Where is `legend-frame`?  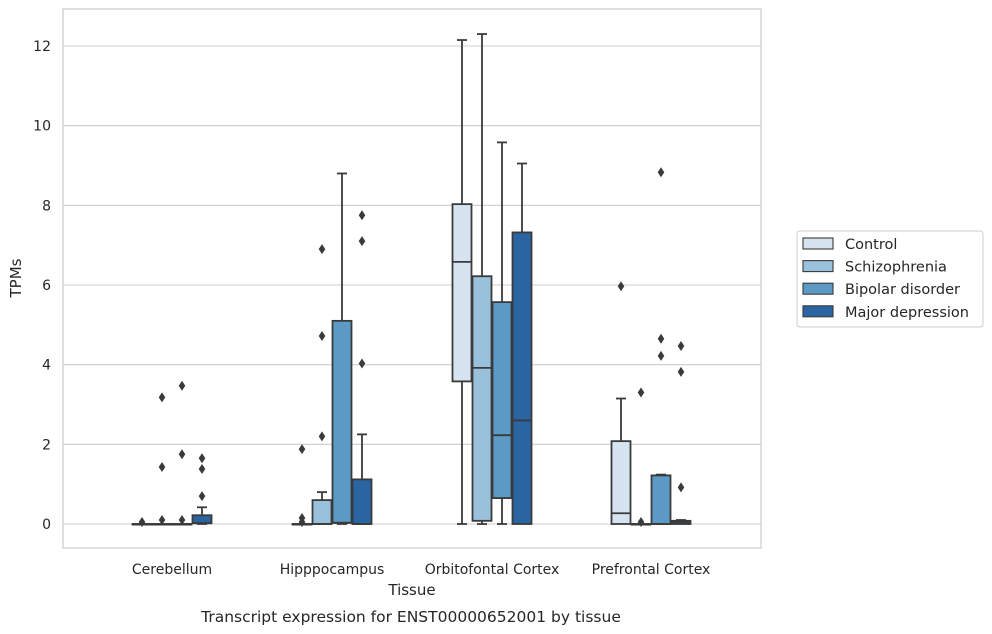
legend-frame is located at coordinates (890, 279).